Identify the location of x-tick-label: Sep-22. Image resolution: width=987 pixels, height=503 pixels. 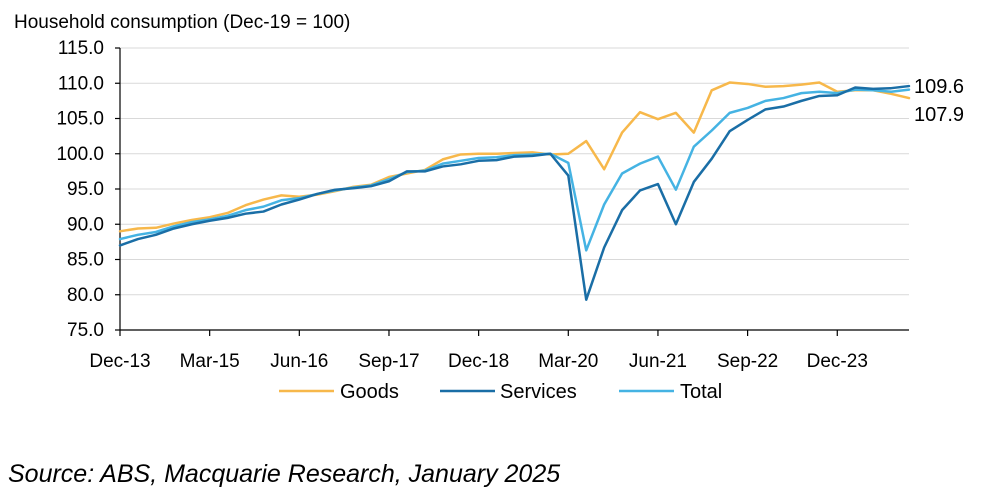
(747, 361).